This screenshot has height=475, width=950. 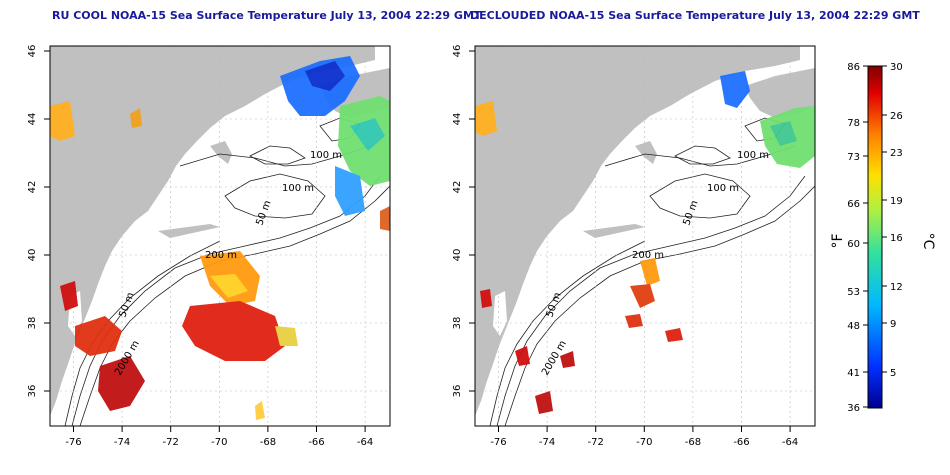 I want to click on right-y-tick-label: 40, so click(x=457, y=255).